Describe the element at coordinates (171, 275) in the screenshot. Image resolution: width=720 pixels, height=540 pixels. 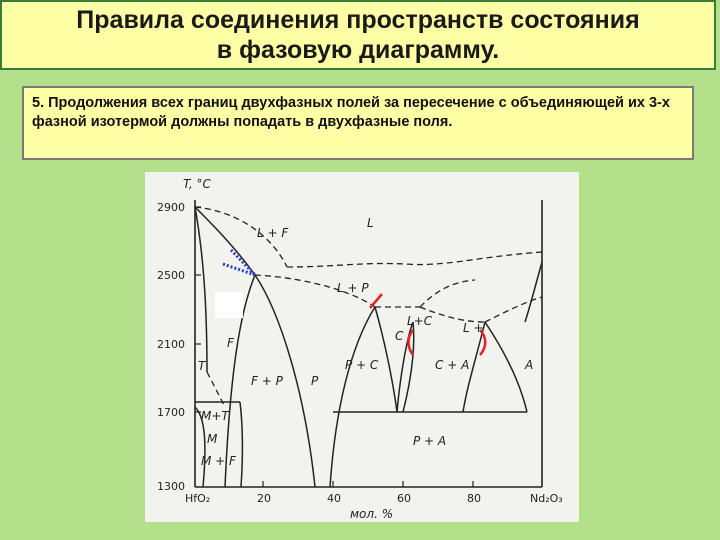
I see `y-tick-1: 2500` at that location.